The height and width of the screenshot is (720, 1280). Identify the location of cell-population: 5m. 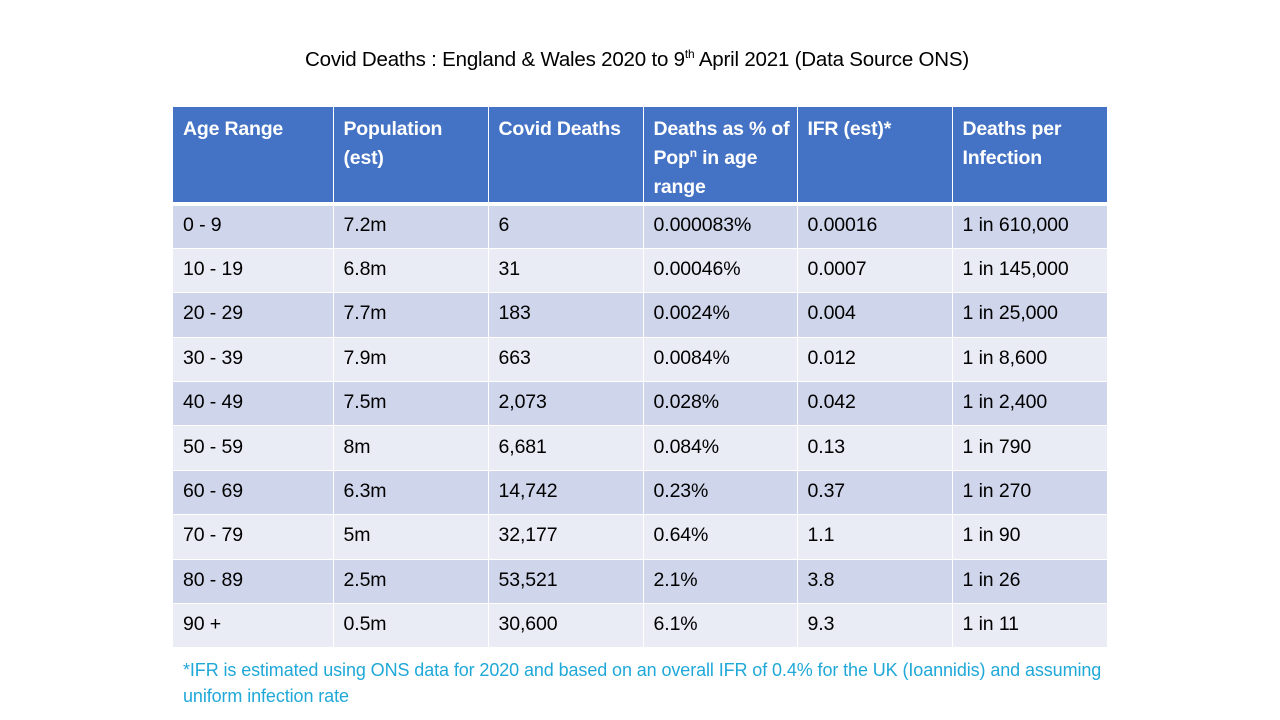
(410, 537).